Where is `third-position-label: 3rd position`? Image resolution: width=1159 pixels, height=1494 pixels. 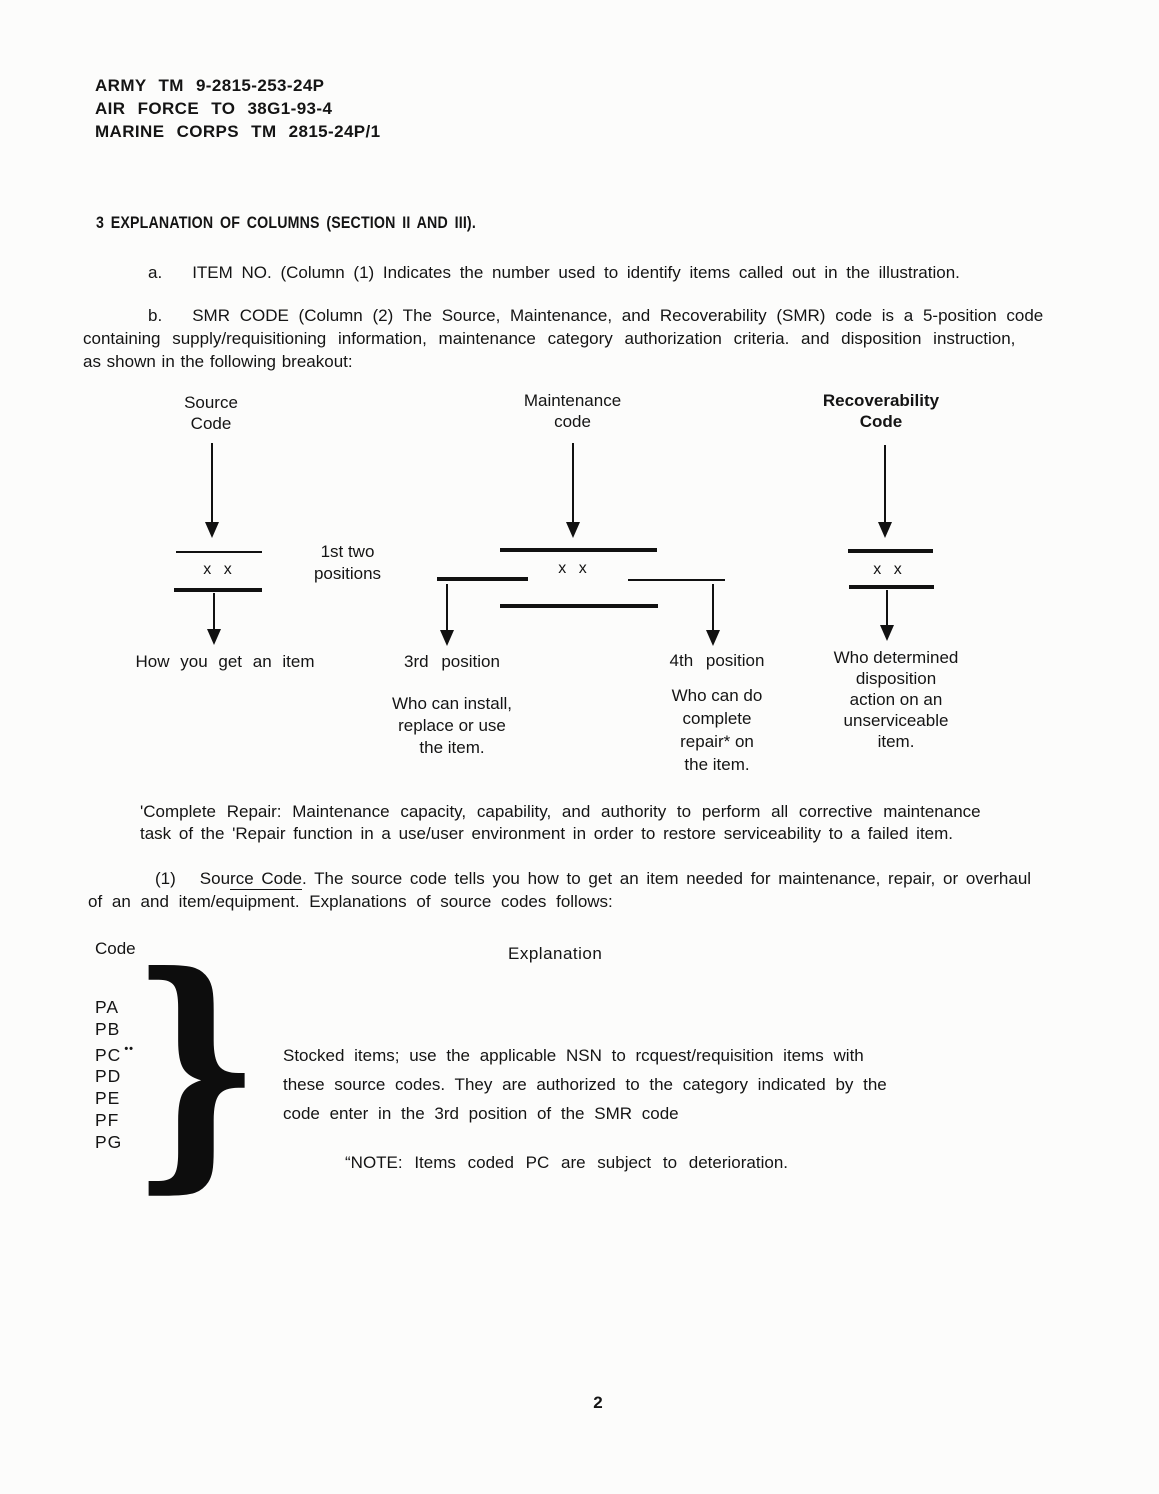
third-position-label: 3rd position is located at coordinates (452, 661).